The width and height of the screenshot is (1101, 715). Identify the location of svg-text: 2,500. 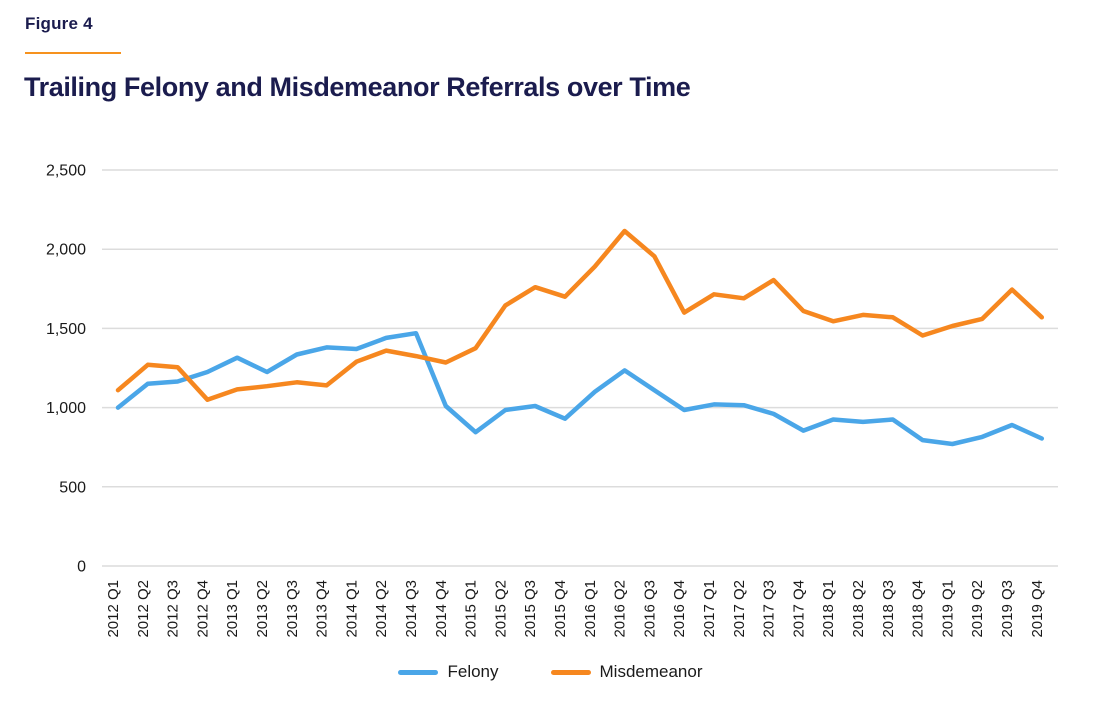
(66, 171).